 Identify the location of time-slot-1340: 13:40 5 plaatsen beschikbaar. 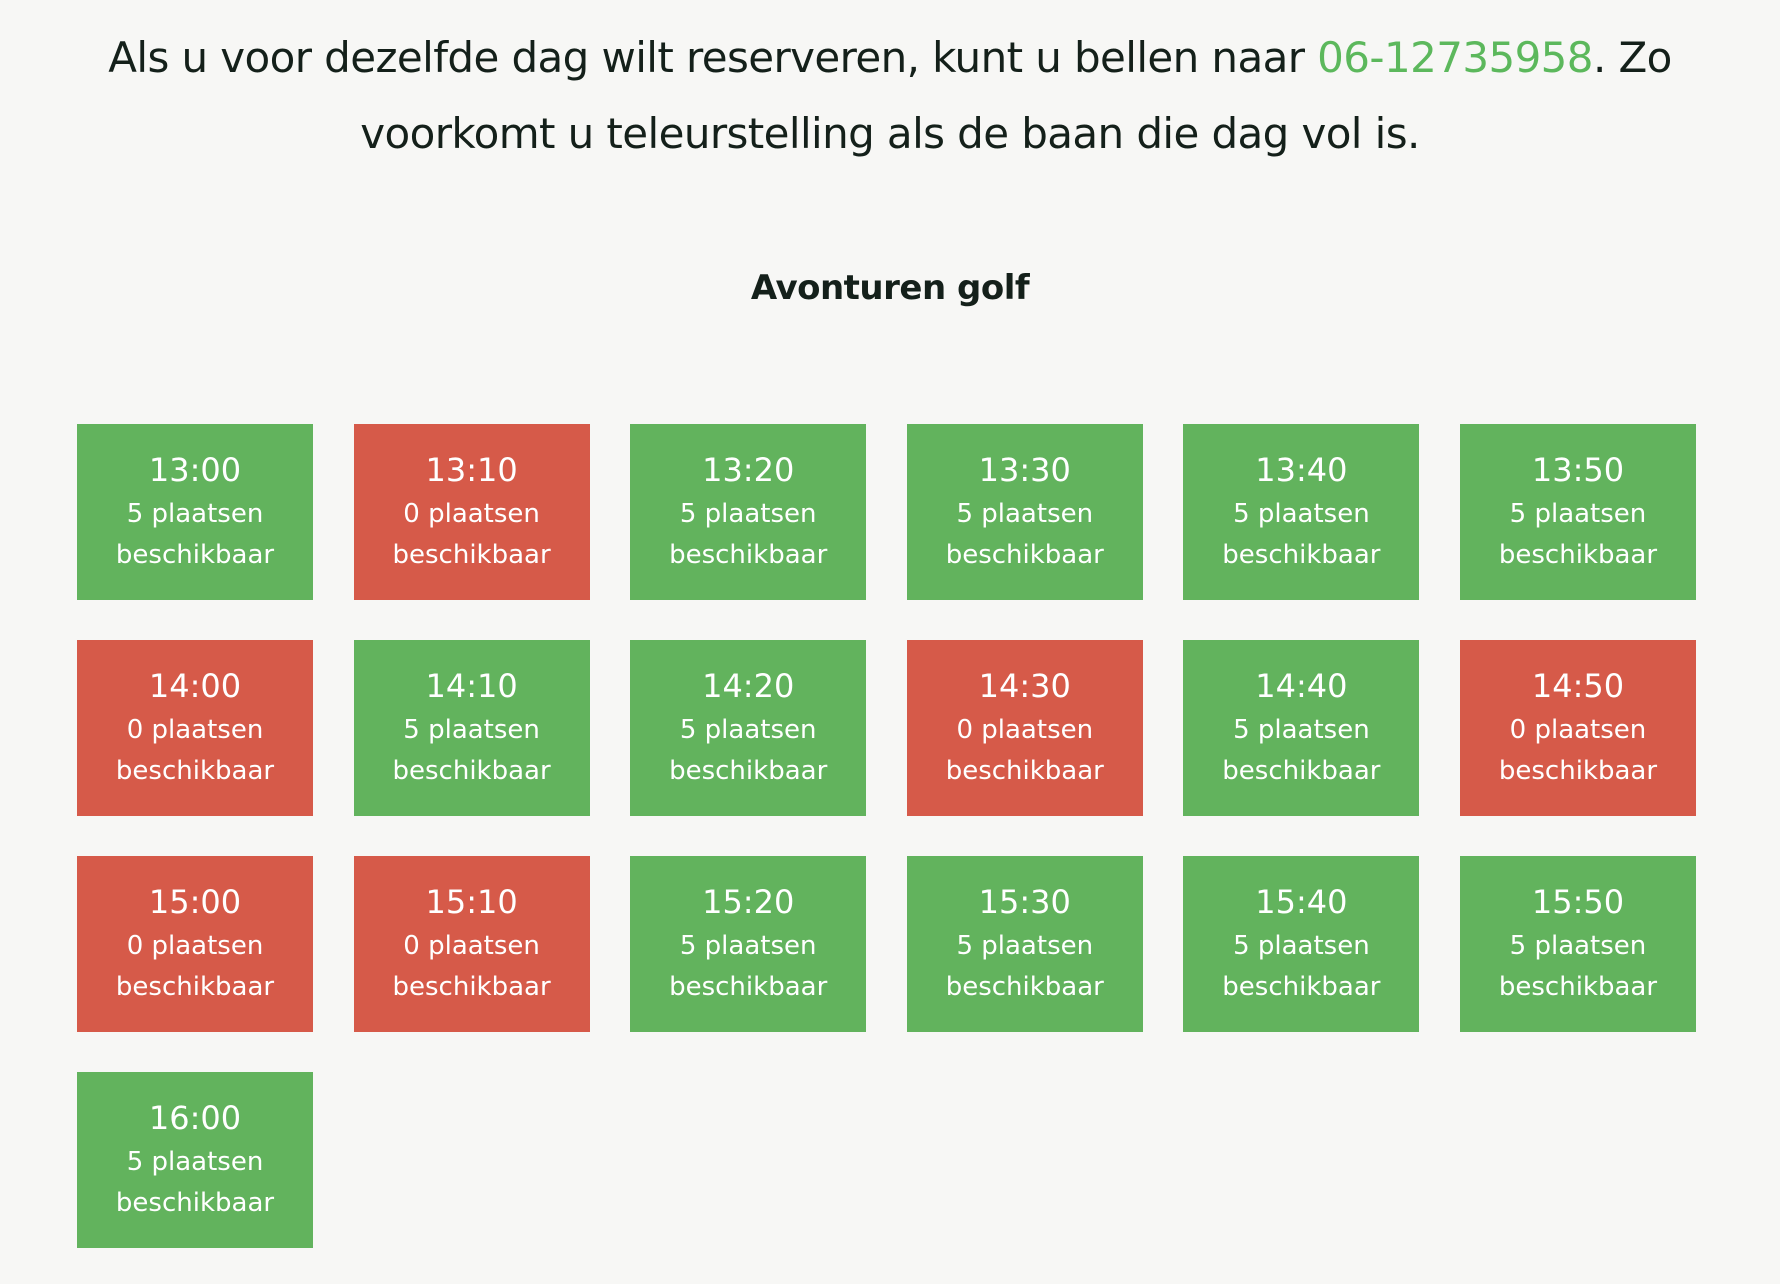
(1301, 512).